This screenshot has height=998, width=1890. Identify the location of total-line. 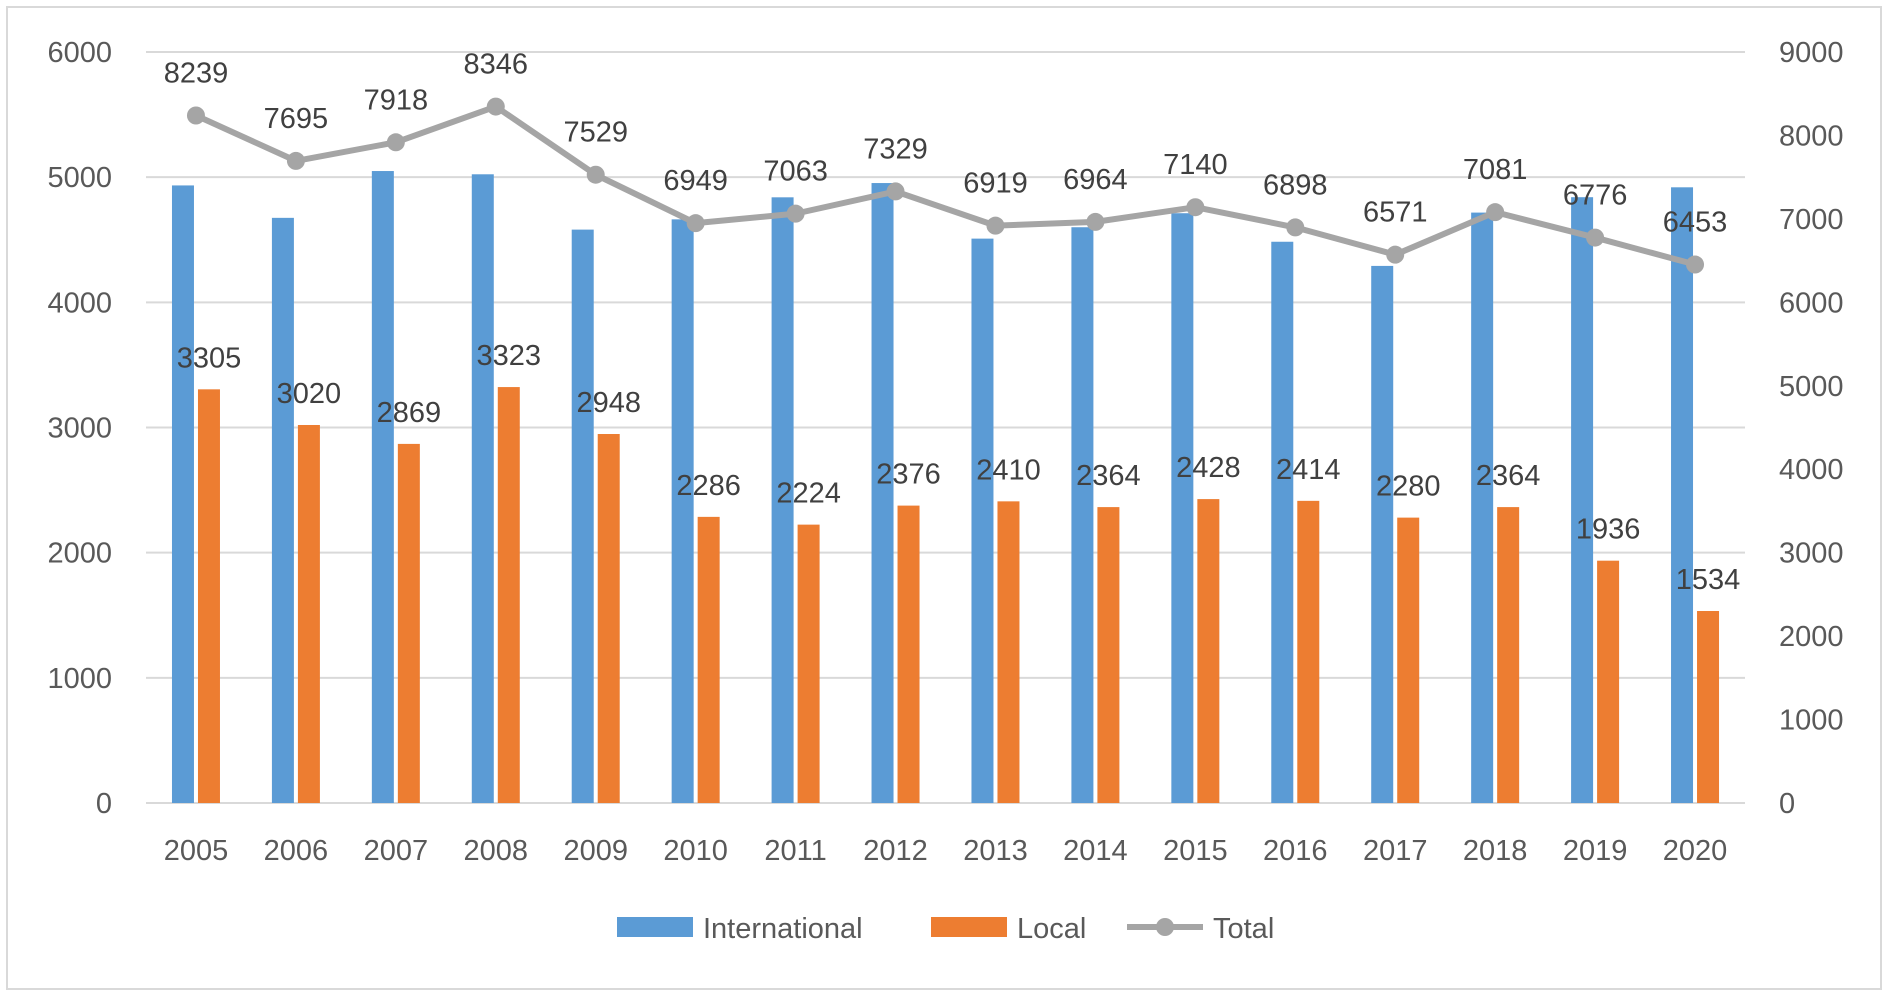
(945, 185).